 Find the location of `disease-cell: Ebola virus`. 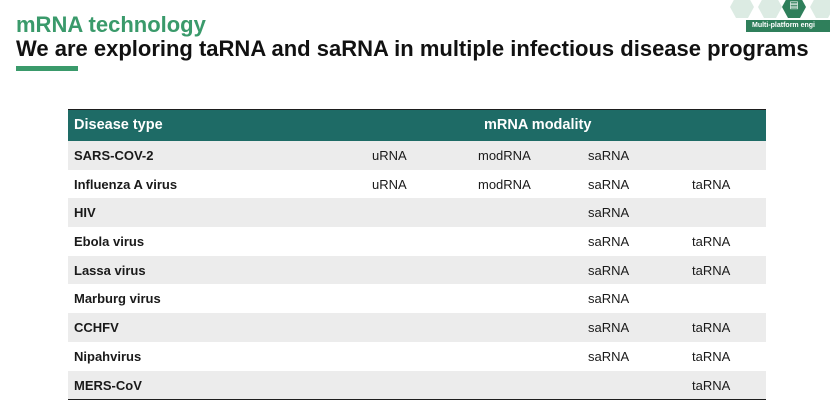

disease-cell: Ebola virus is located at coordinates (109, 242).